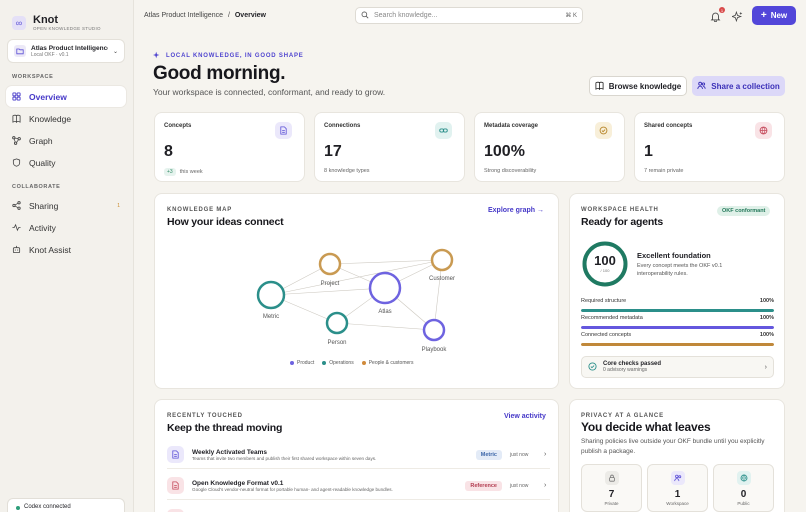 The height and width of the screenshot is (512, 806). Describe the element at coordinates (384, 312) in the screenshot. I see `node-label-atlas: Atlas` at that location.